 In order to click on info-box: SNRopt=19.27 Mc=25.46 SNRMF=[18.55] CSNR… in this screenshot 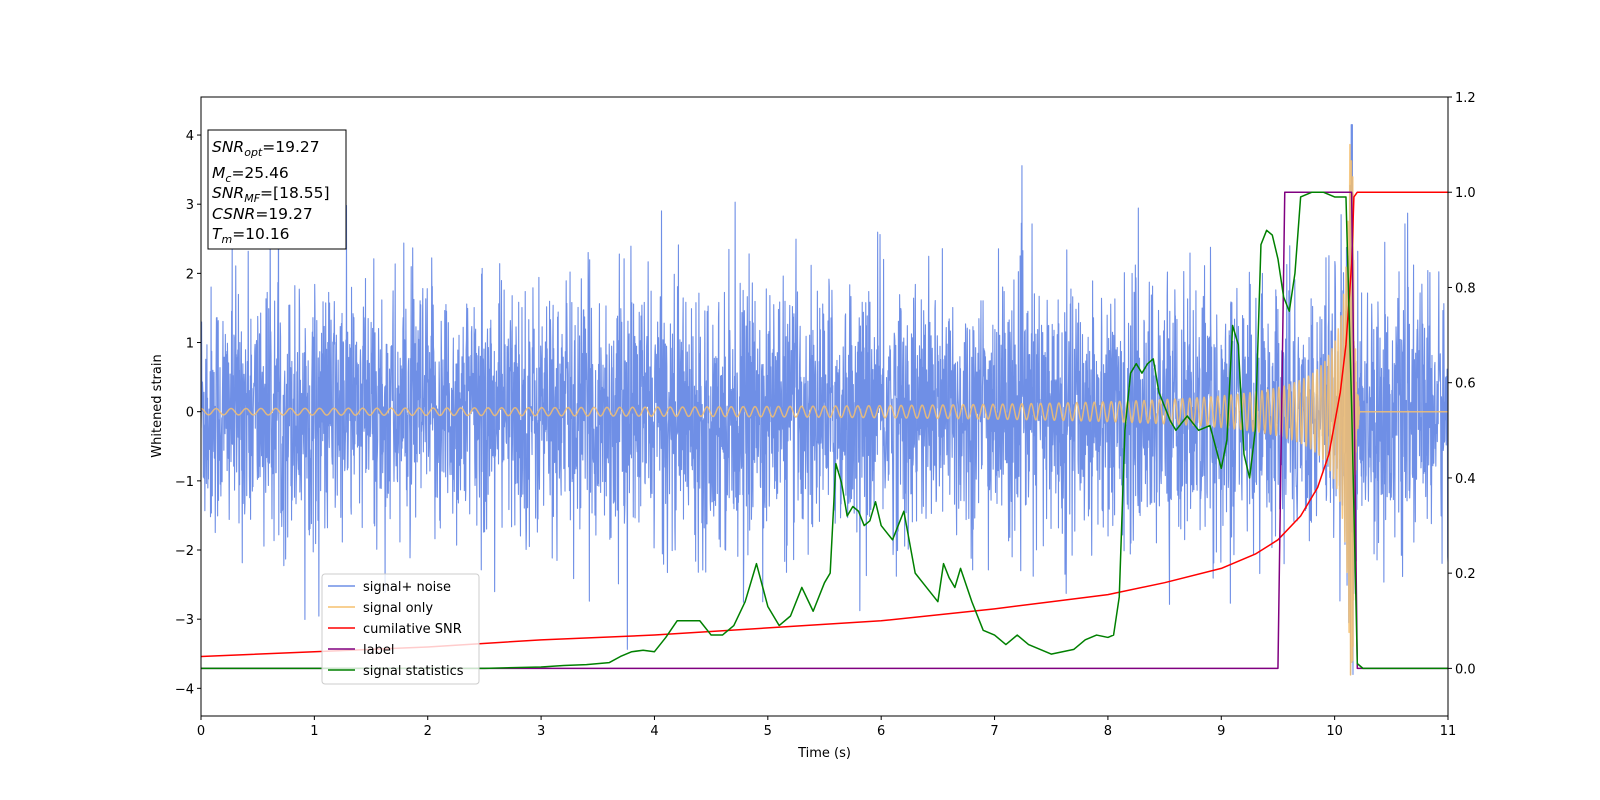, I will do `click(277, 189)`.